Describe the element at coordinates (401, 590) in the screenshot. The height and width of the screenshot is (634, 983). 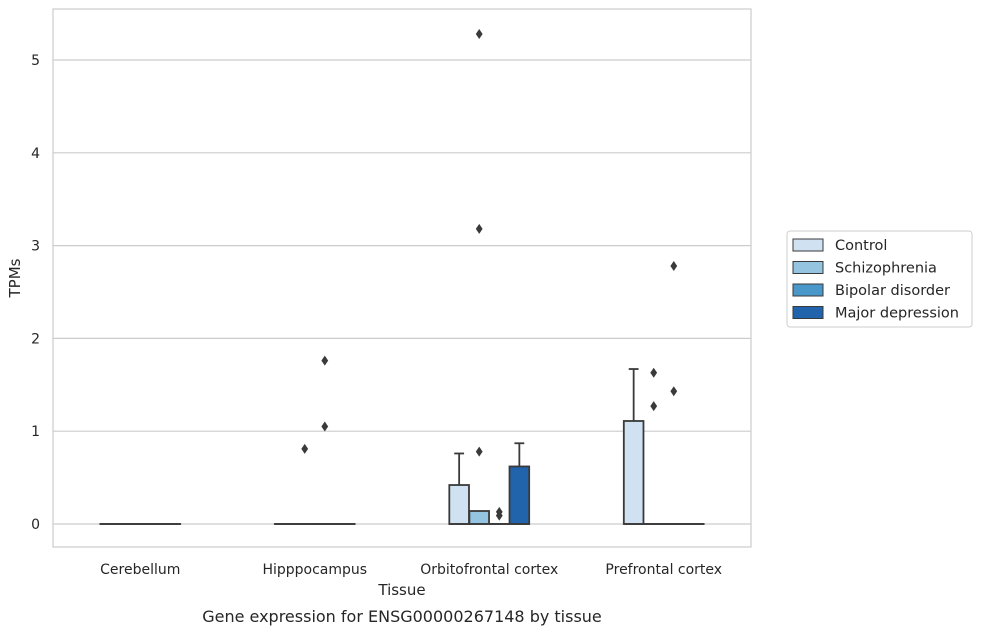
I see `x-axis-label: Tissue` at that location.